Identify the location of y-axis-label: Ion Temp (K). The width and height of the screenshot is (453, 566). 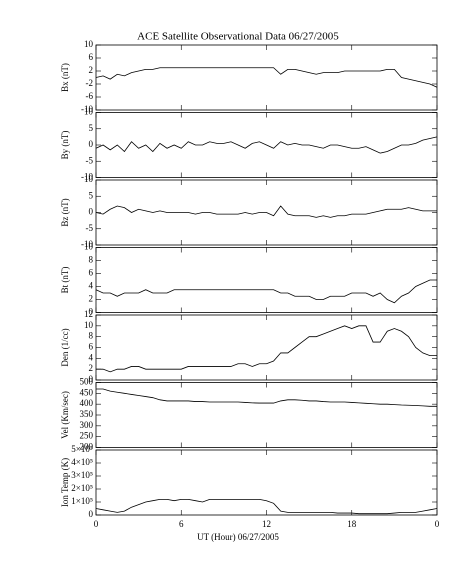
(65, 482).